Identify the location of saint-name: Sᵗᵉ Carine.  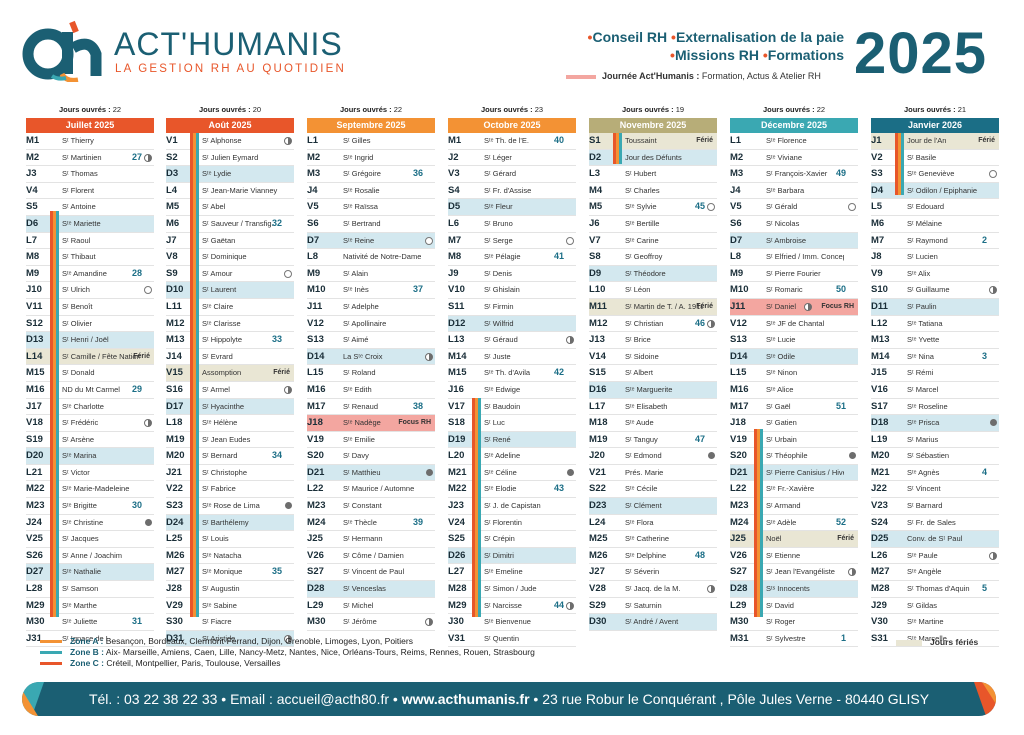
(642, 240).